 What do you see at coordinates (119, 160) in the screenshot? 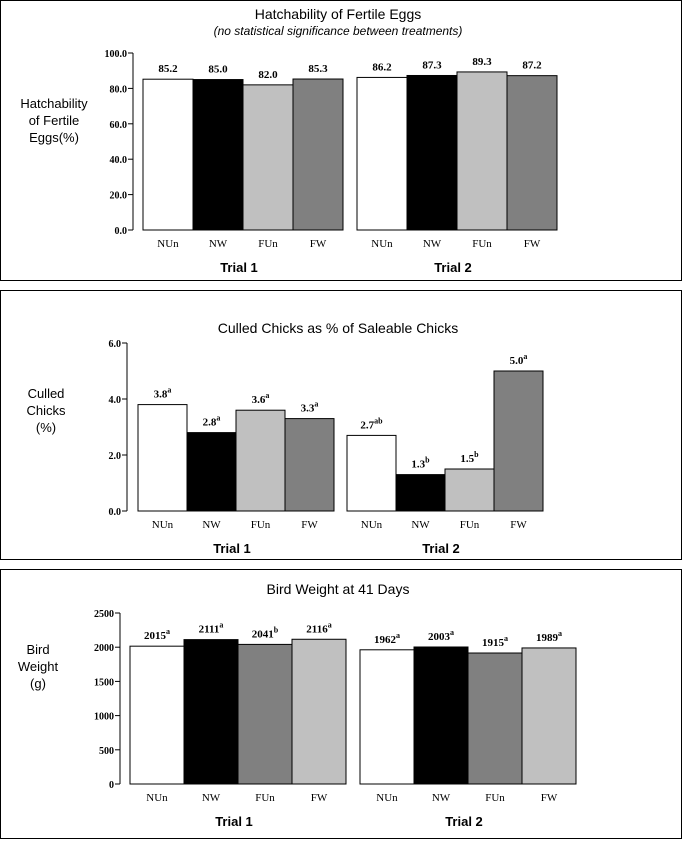
I see `y-tick-label: 40.0` at bounding box center [119, 160].